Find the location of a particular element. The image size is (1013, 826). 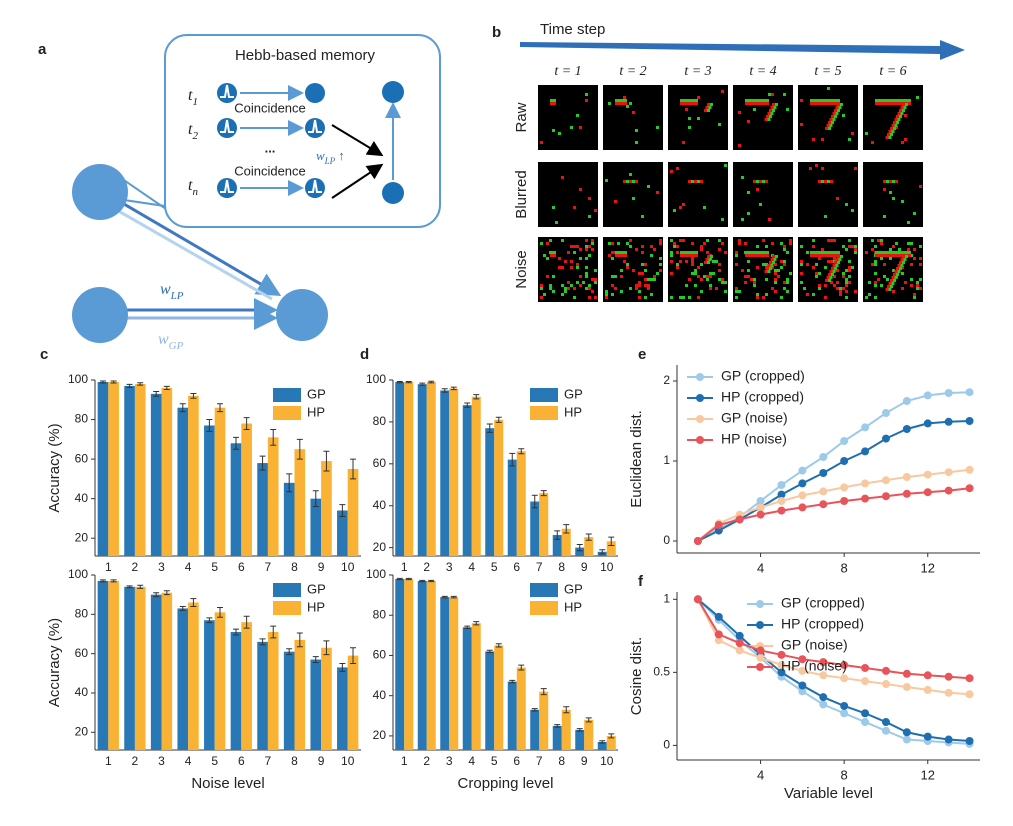

y-tick-label: 60 is located at coordinates (380, 463).